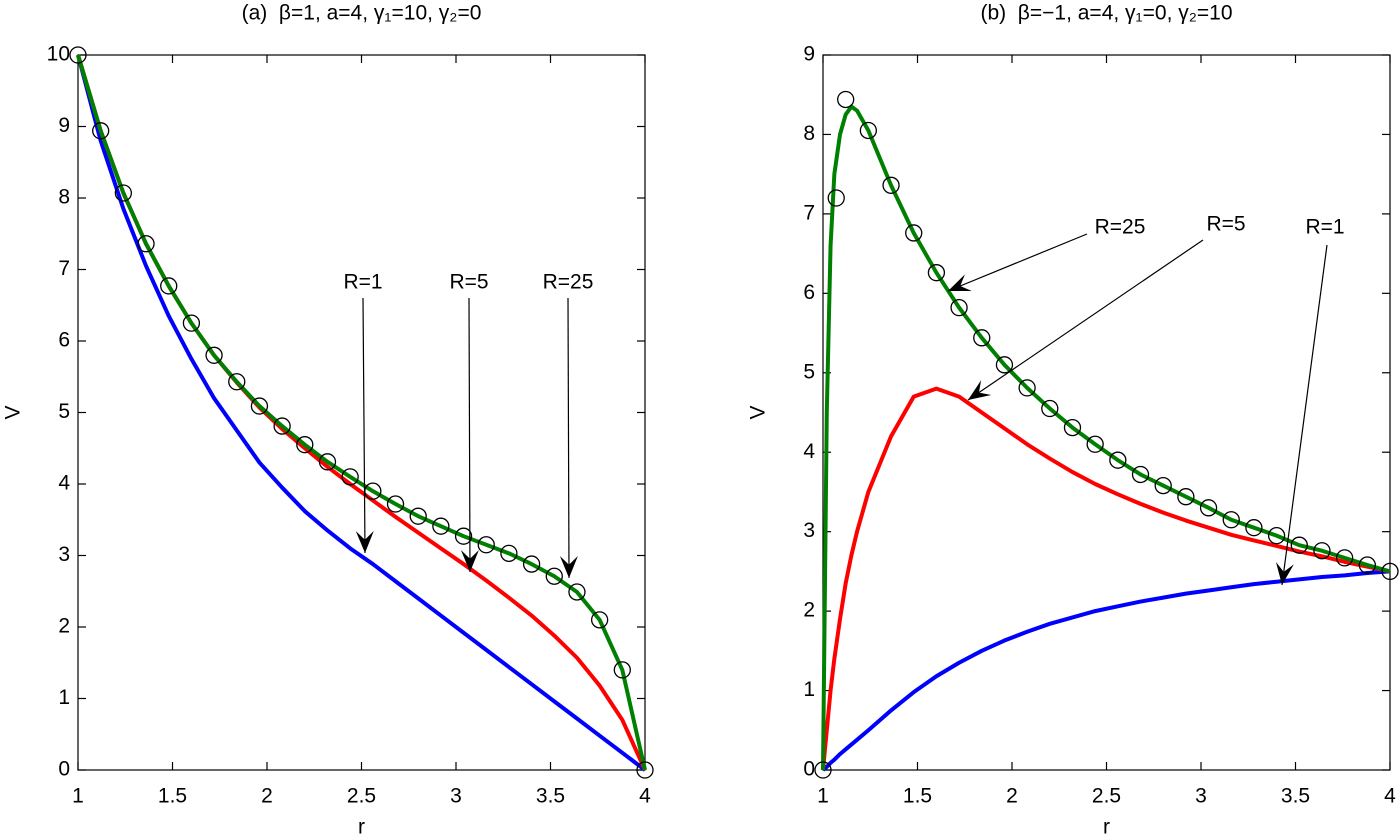  I want to click on y-tick-label: 4, so click(64, 483).